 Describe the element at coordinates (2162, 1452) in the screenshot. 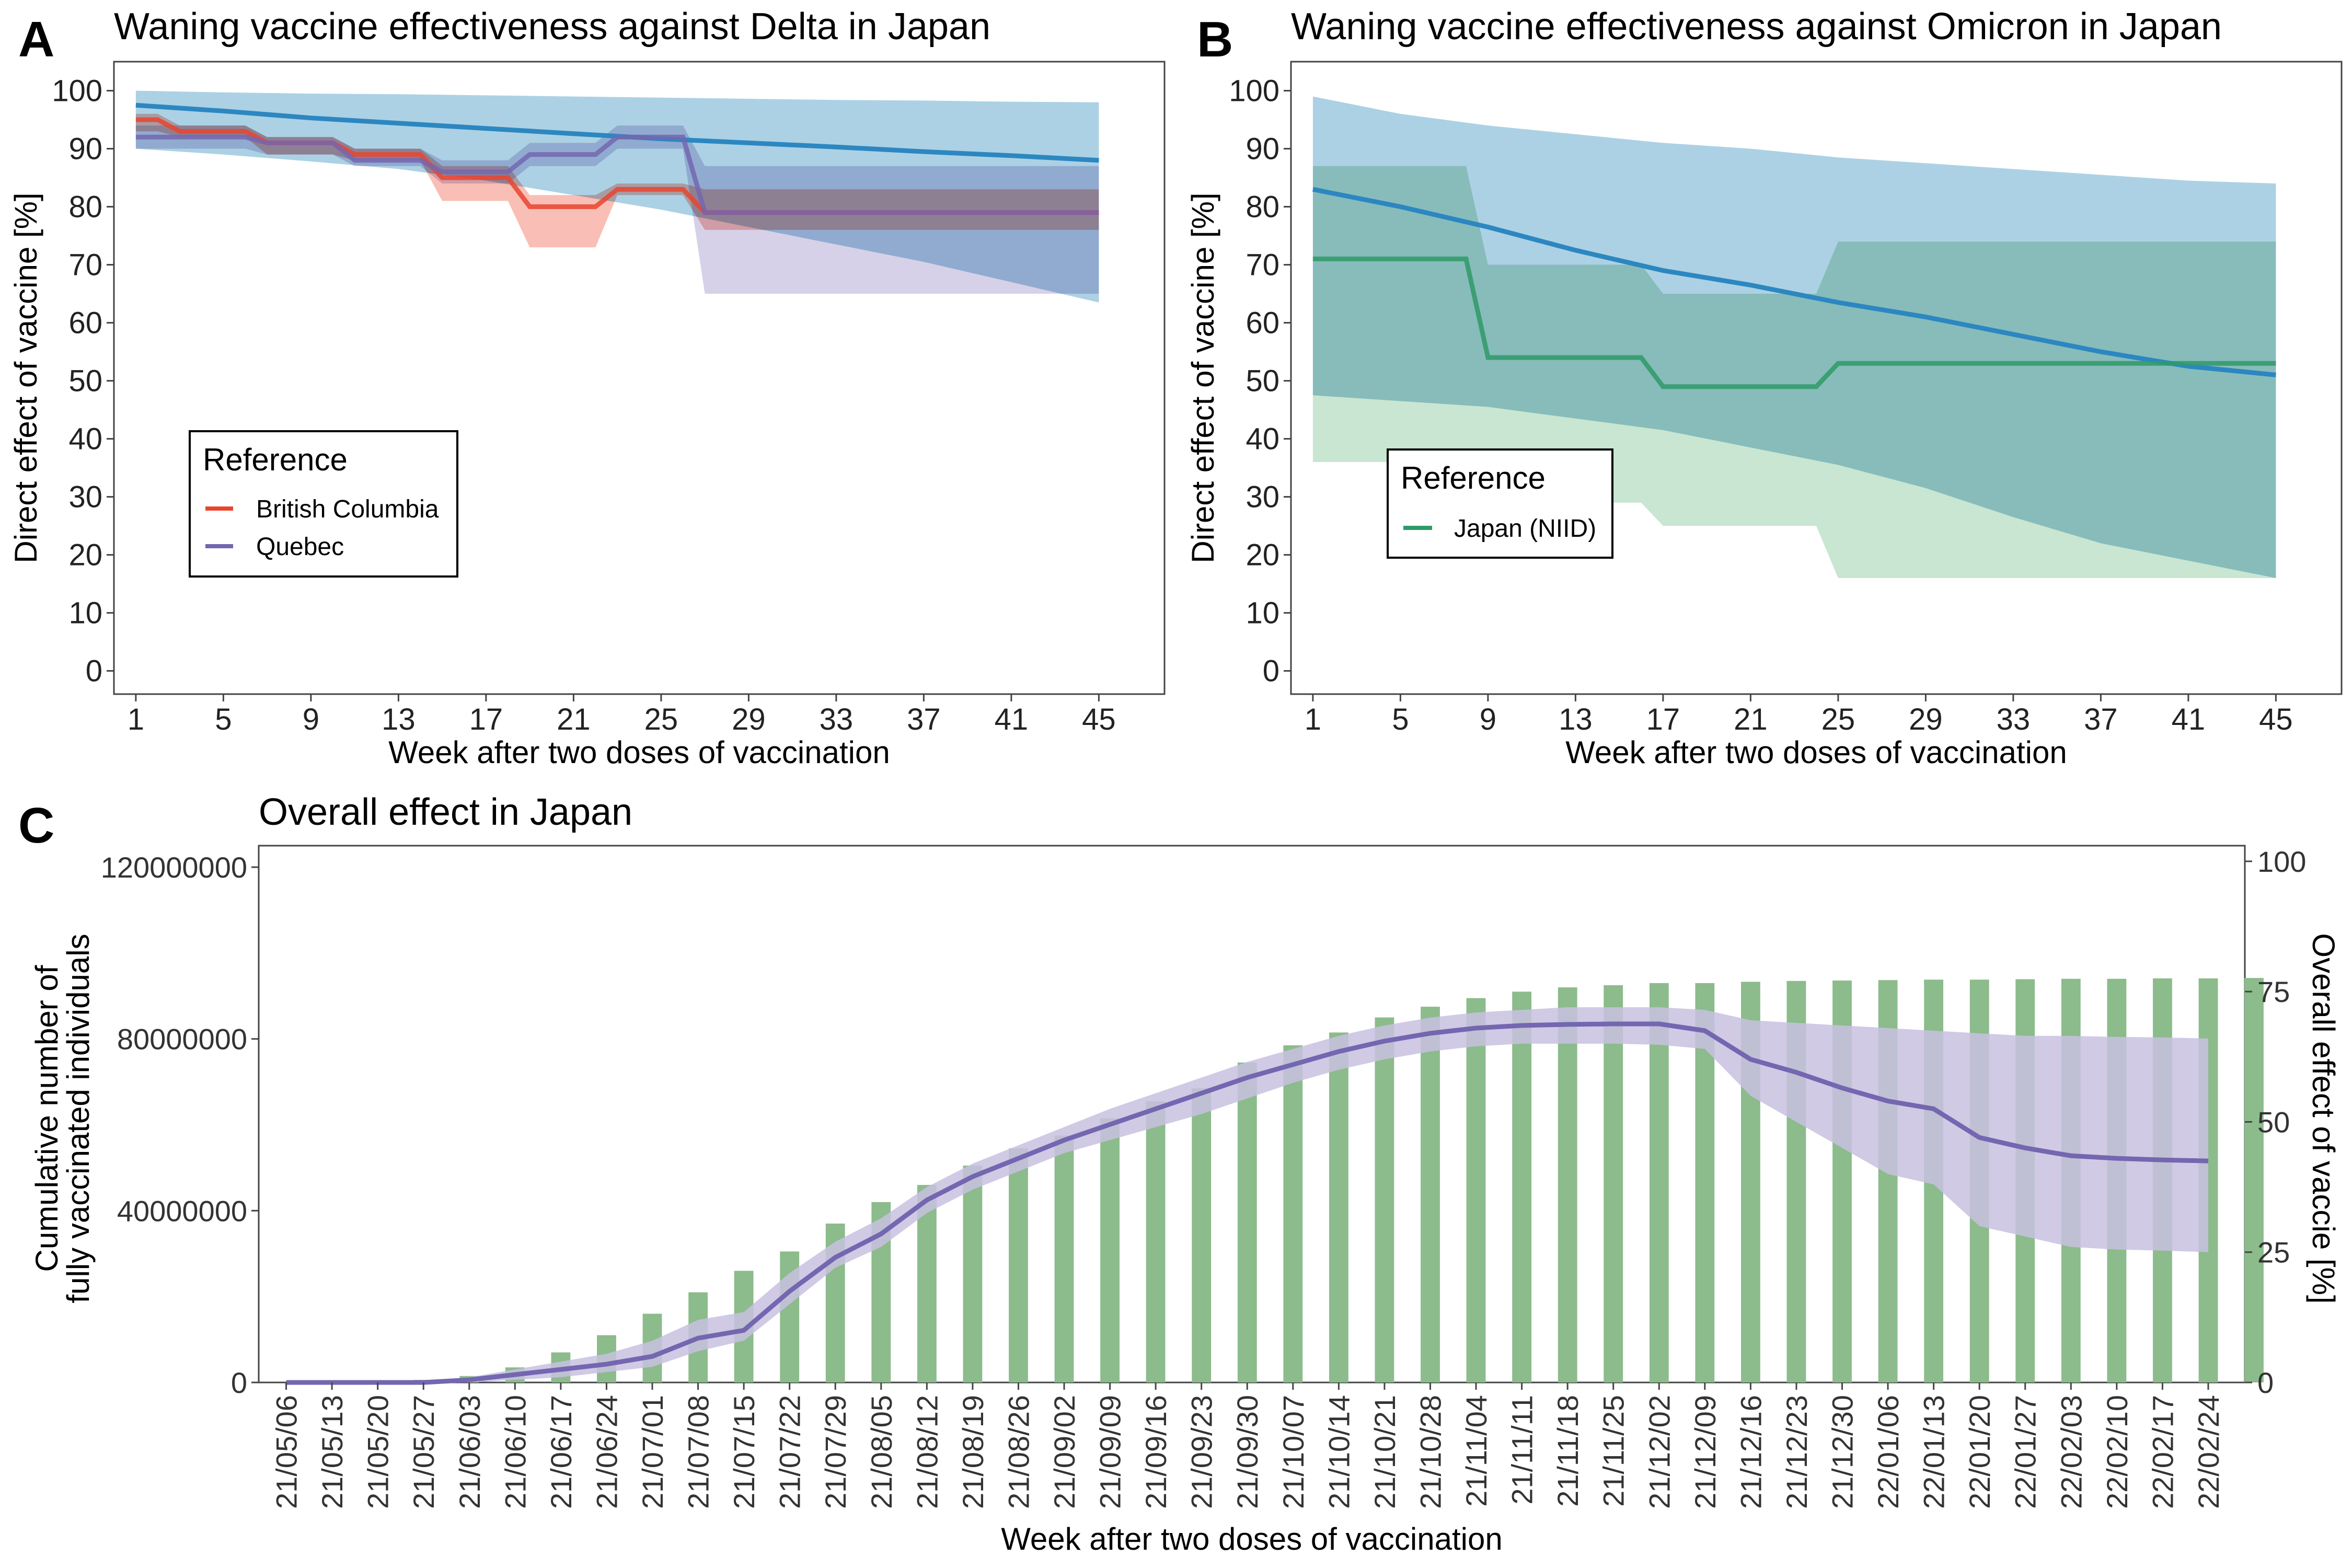

I see `x-tick-label: 22/02/17` at that location.